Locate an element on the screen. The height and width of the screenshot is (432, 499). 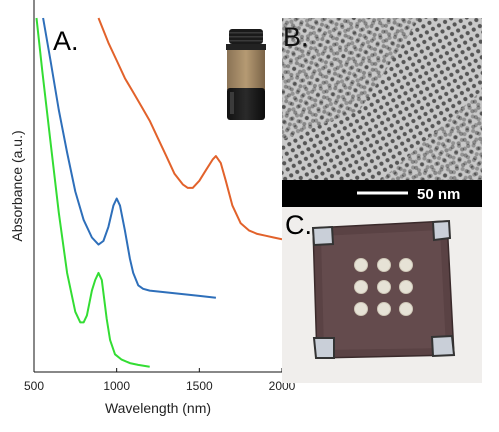
x-tick-label: 1500 is located at coordinates (199, 386).